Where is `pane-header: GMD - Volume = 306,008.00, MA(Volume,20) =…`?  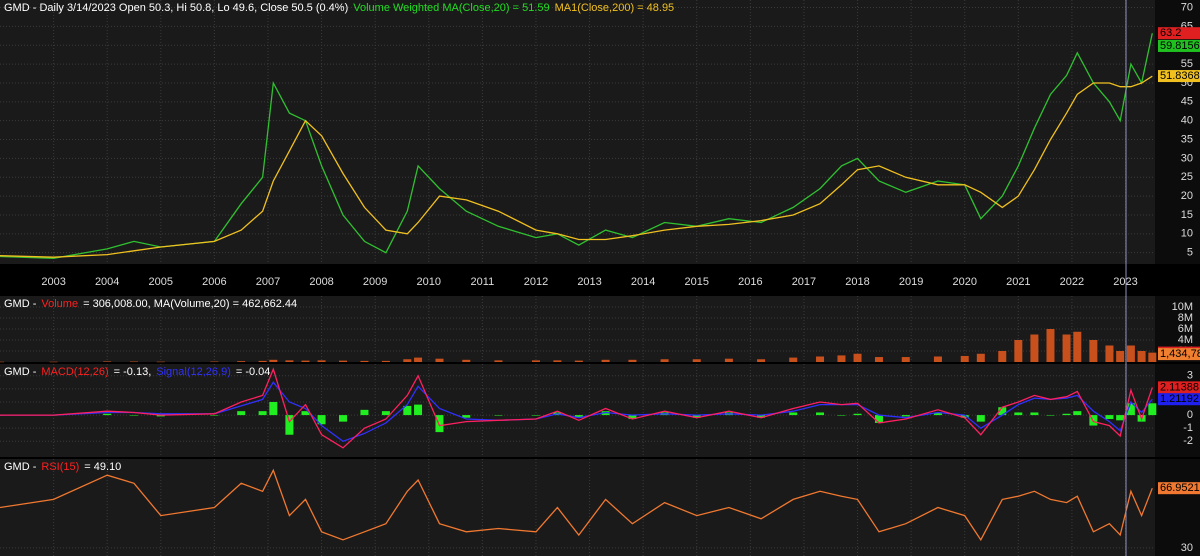 pane-header: GMD - Volume = 306,008.00, MA(Volume,20) =… is located at coordinates (150, 304).